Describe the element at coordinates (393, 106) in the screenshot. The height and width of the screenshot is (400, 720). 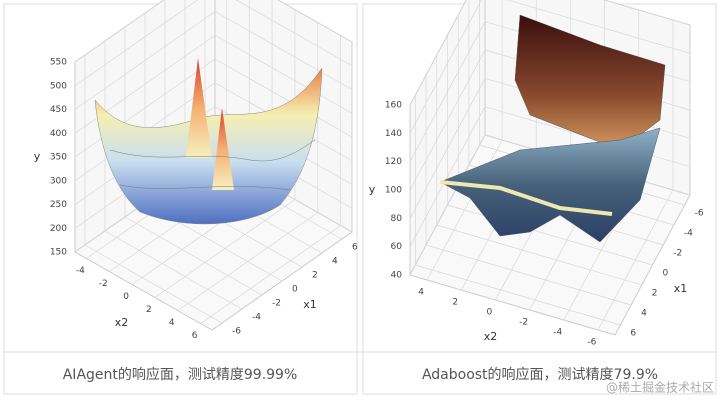
I see `y-tick-label: 160` at that location.